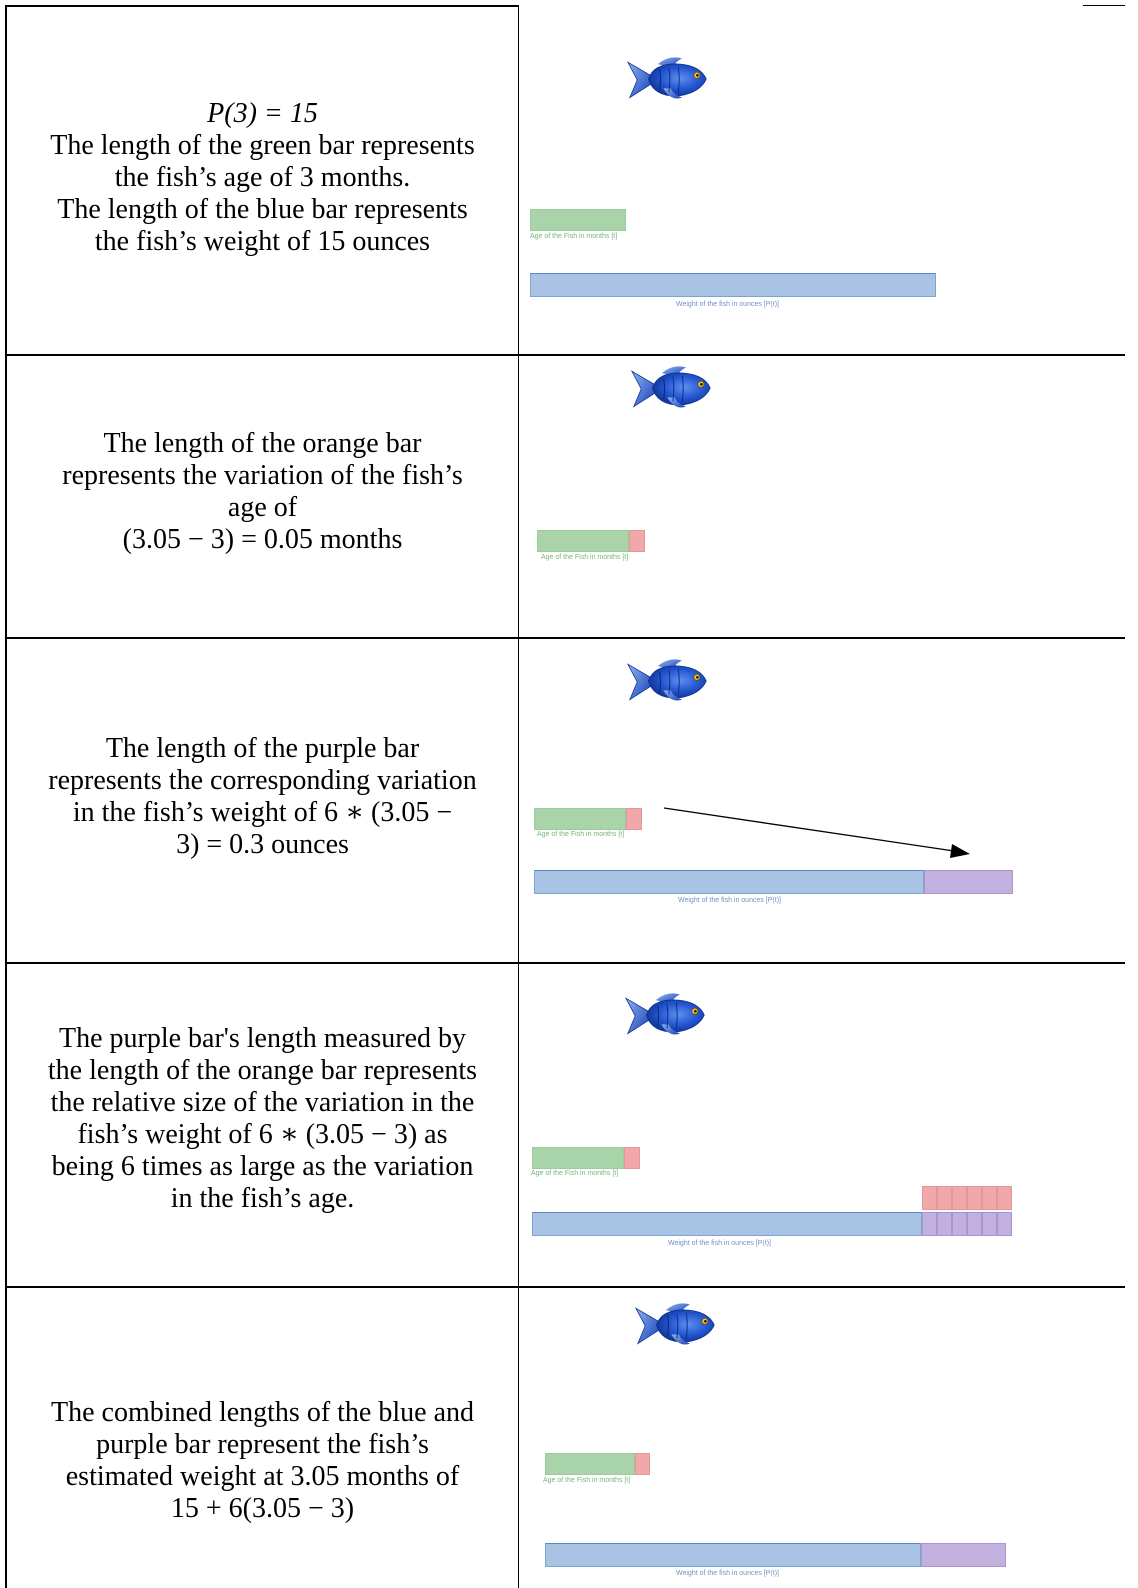 The width and height of the screenshot is (1138, 1588). Describe the element at coordinates (262, 475) in the screenshot. I see `row-2-line-2: represents the variation of the fish’s` at that location.